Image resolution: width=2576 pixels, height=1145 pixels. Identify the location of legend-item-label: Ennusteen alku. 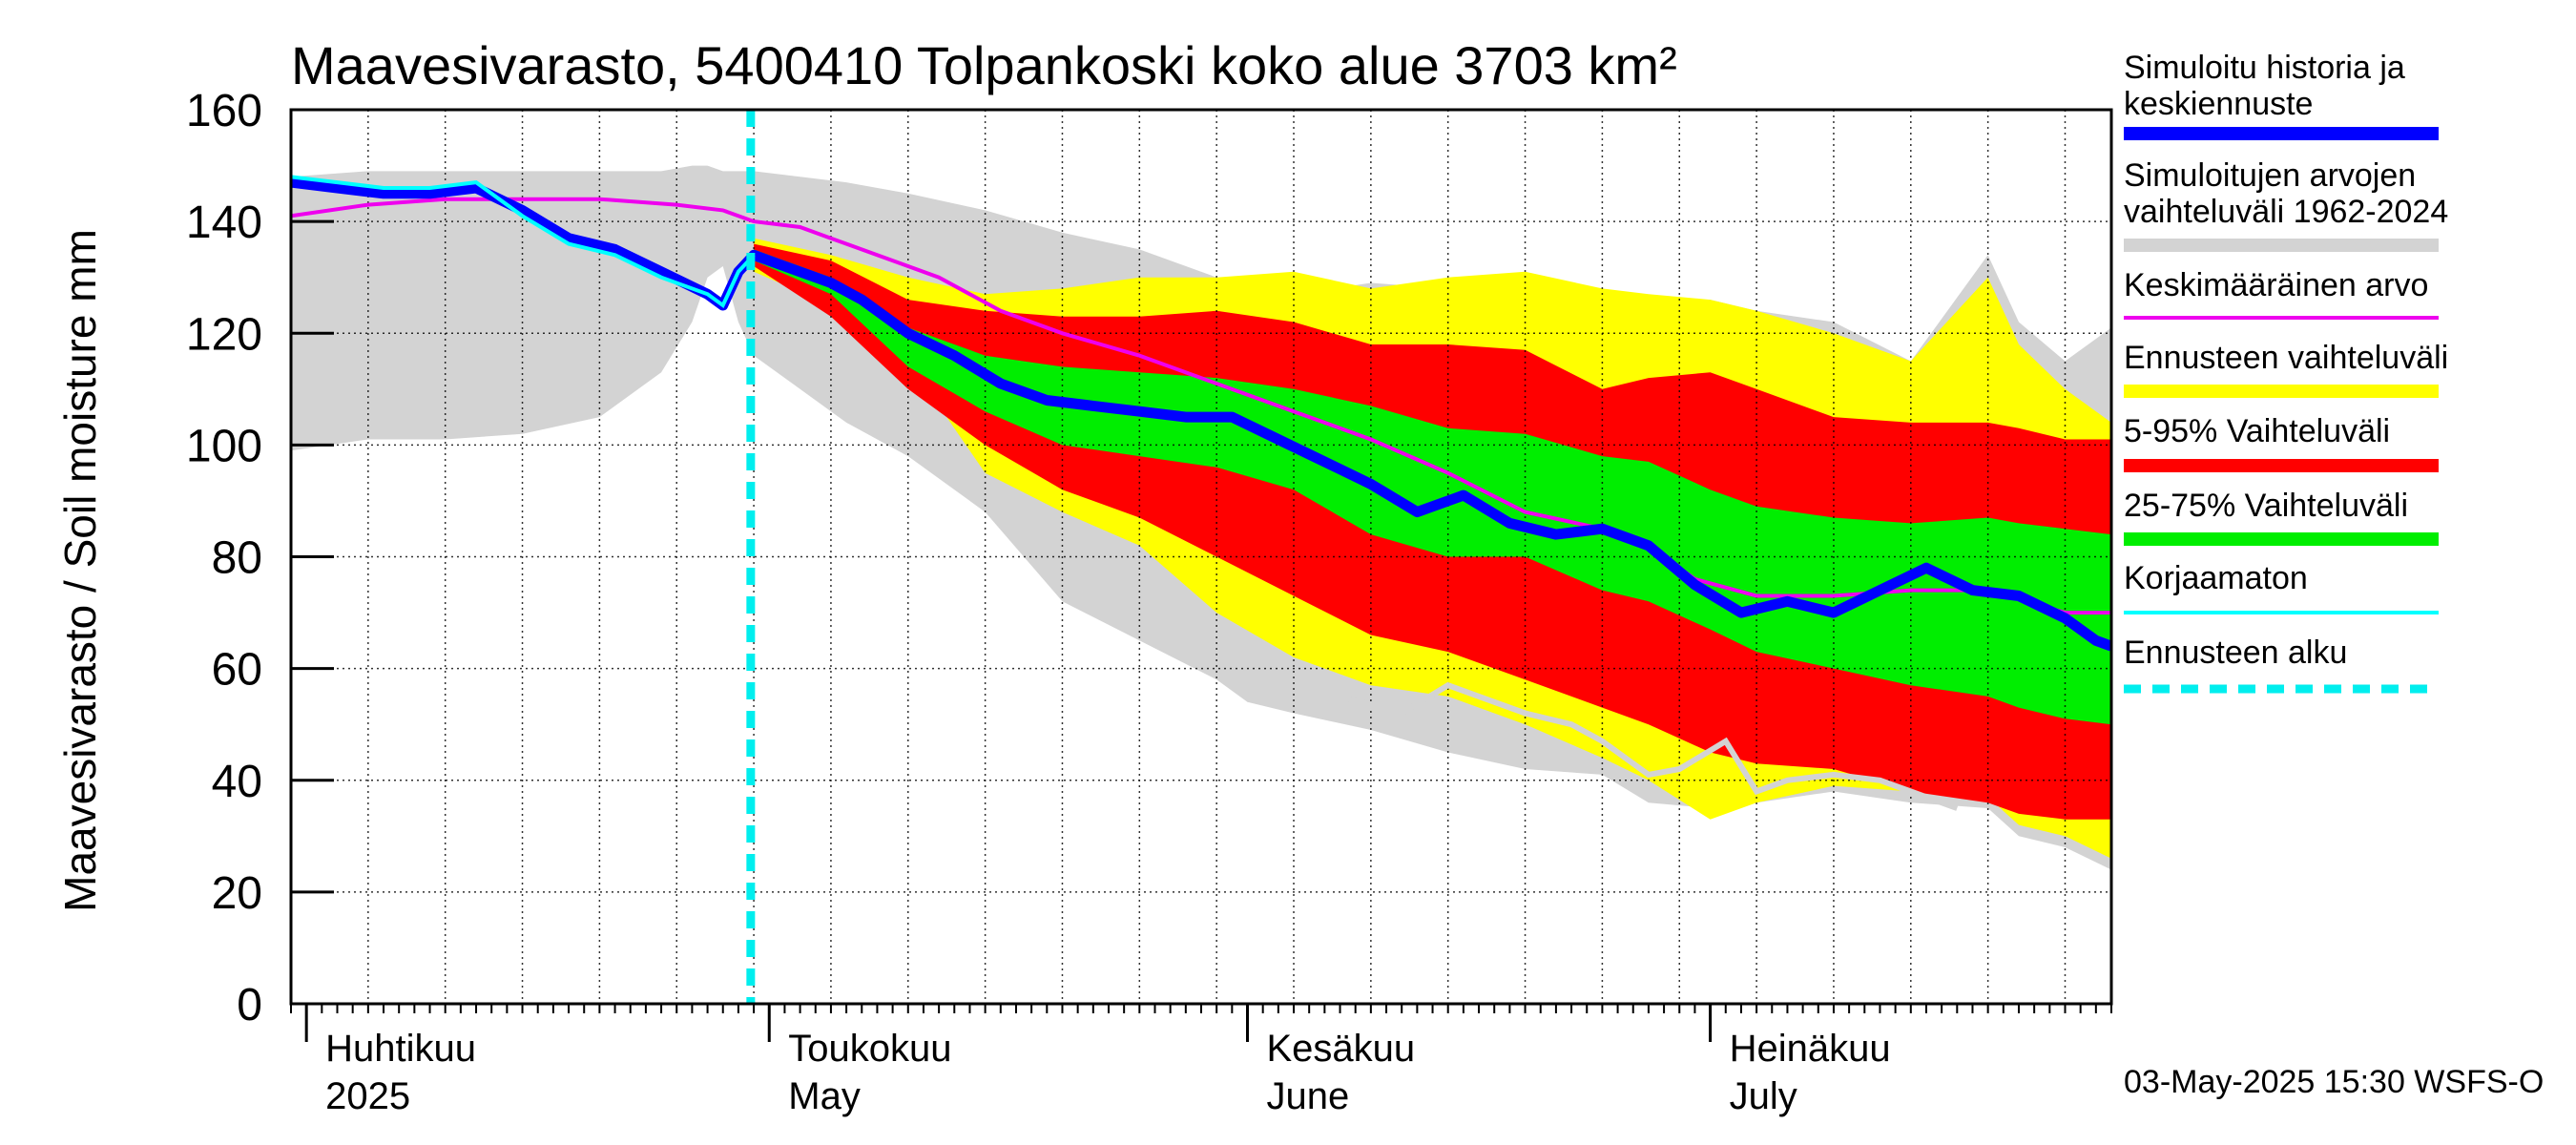
(2235, 653).